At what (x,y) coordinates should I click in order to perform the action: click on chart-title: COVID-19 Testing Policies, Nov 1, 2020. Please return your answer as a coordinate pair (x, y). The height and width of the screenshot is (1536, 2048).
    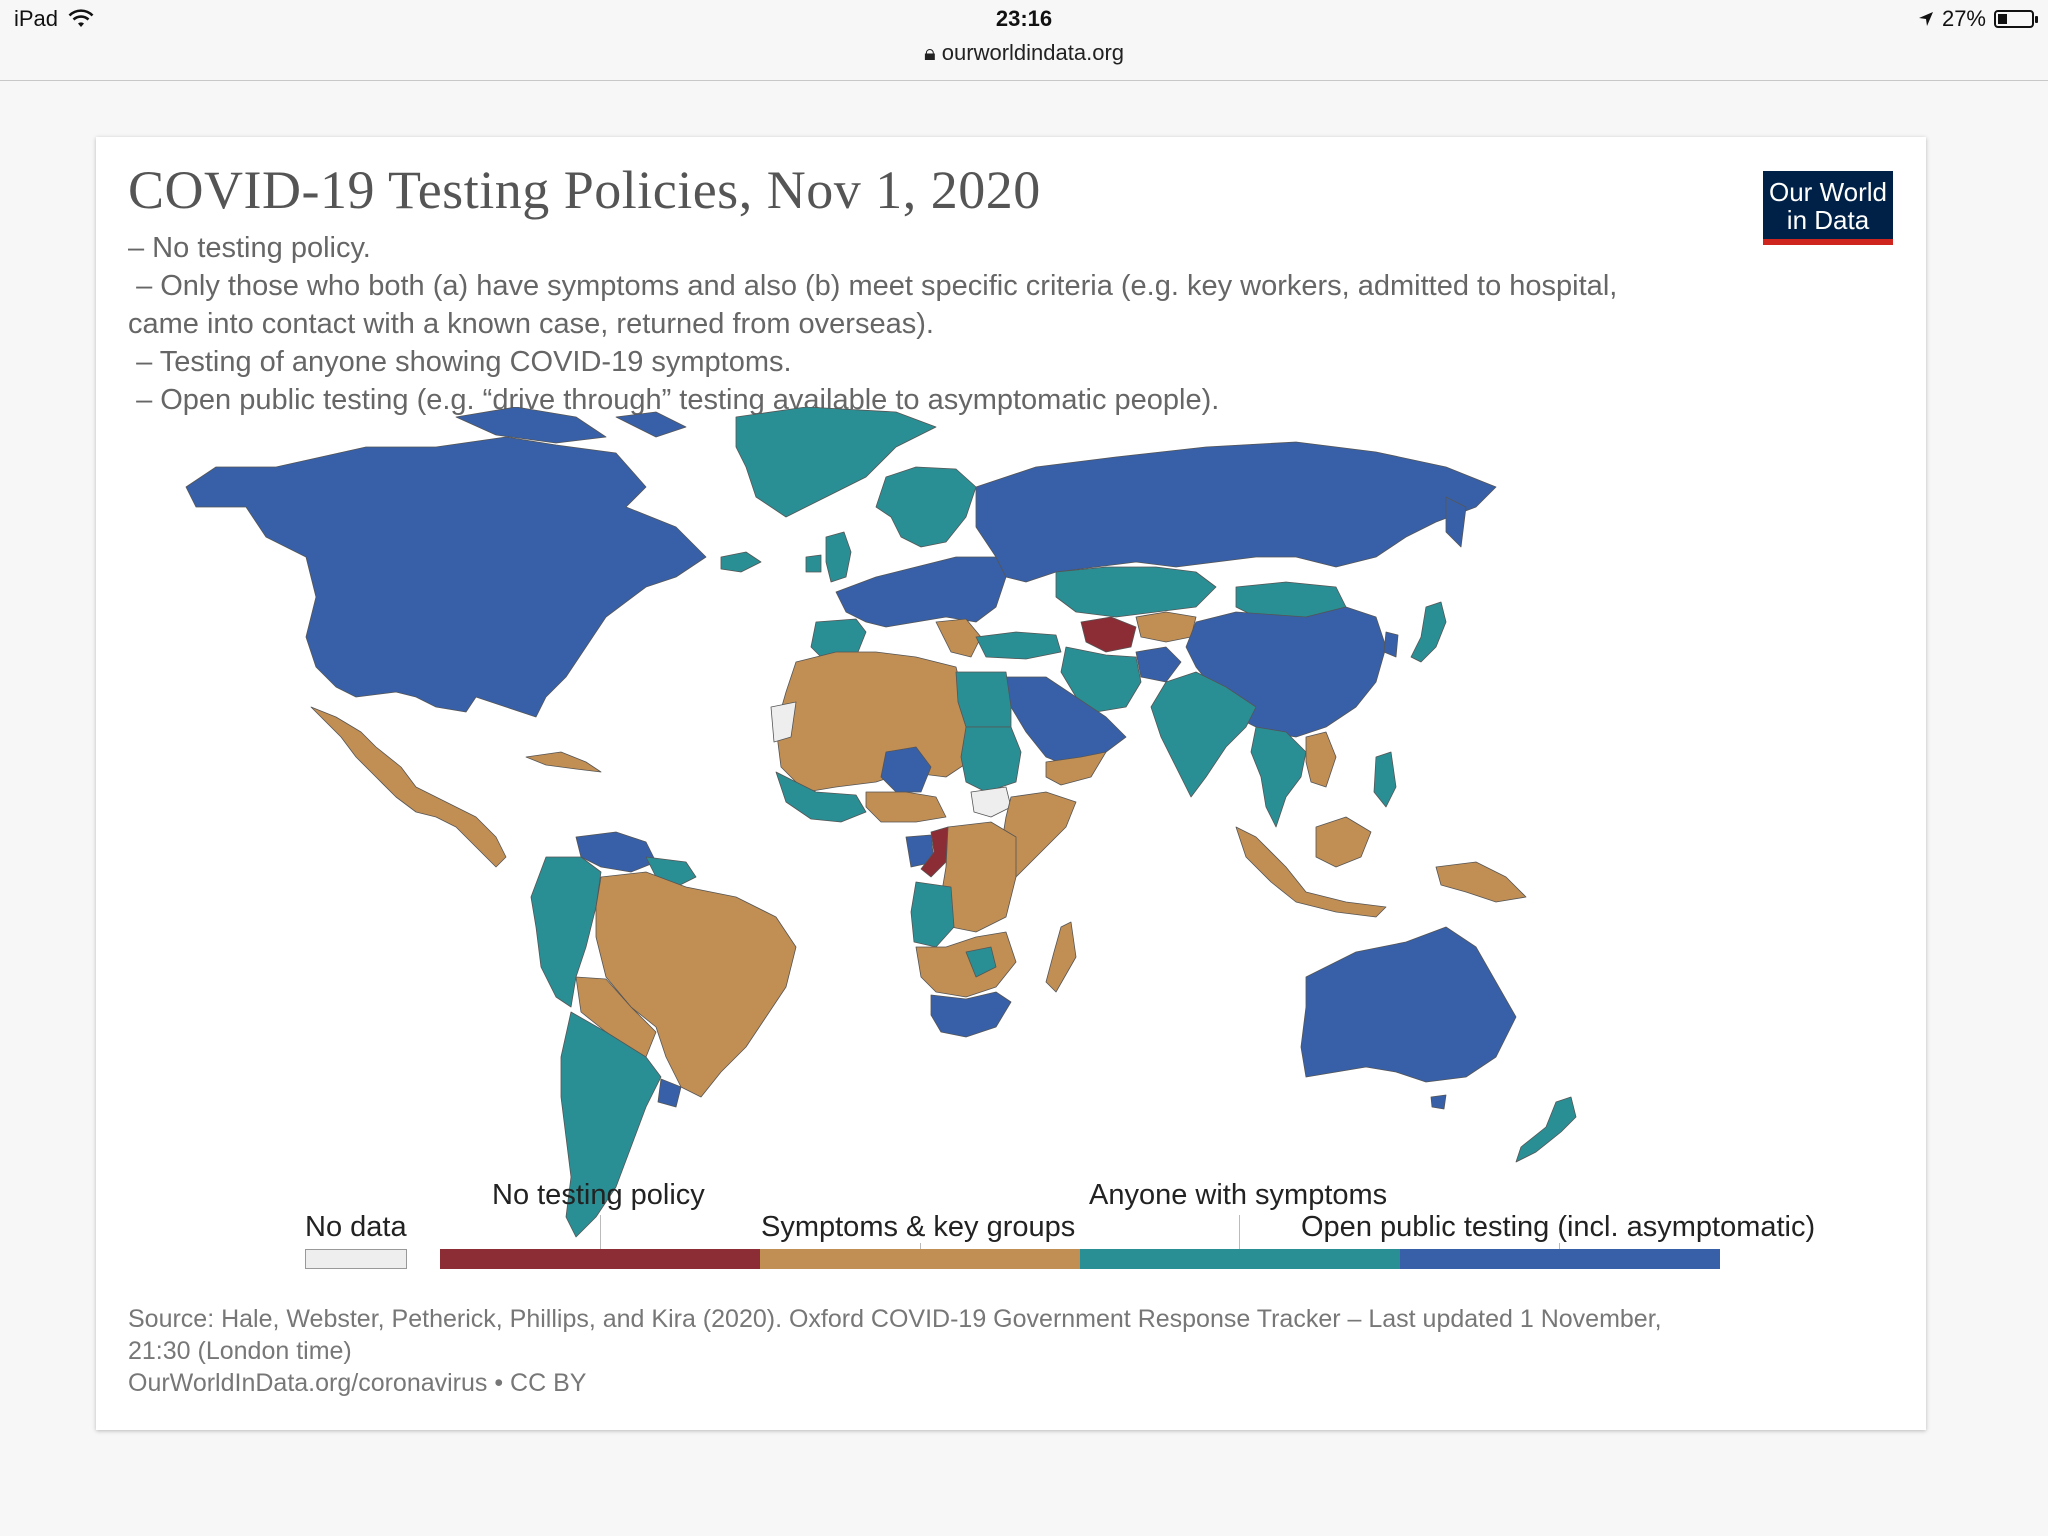
    Looking at the image, I should click on (584, 190).